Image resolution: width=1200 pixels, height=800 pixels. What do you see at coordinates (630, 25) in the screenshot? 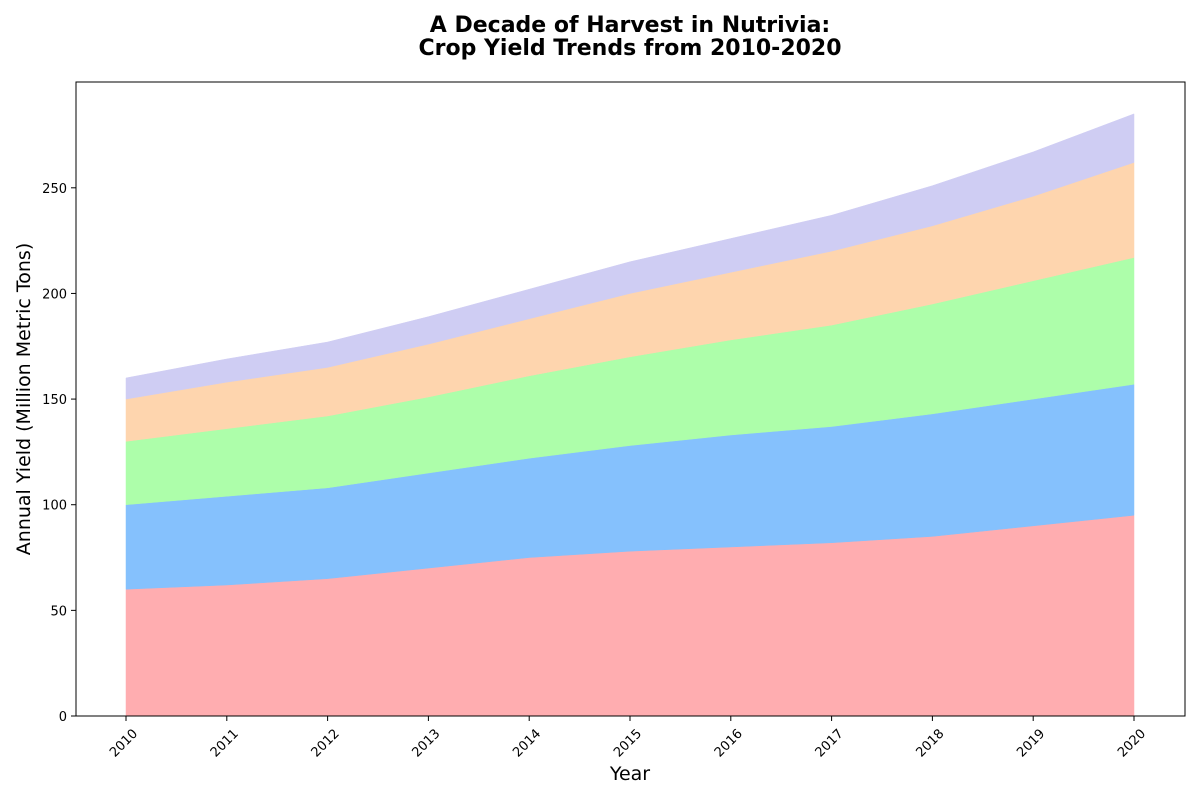
I see `chart-title-line-1: A Decade of Harvest in Nutrivia:` at bounding box center [630, 25].